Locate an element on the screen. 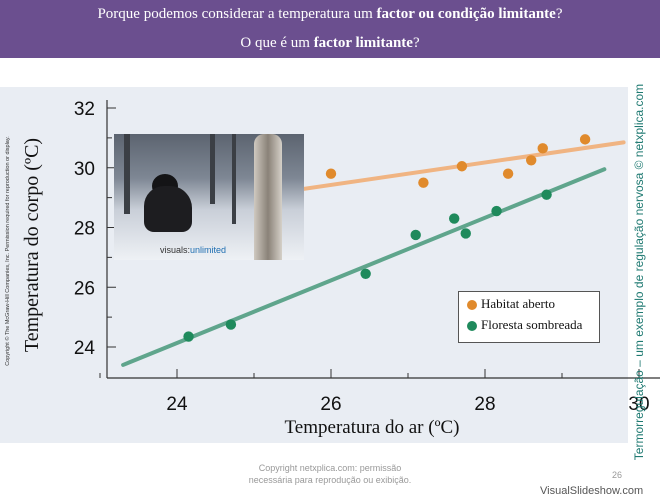  slide-number: 26 is located at coordinates (617, 475).